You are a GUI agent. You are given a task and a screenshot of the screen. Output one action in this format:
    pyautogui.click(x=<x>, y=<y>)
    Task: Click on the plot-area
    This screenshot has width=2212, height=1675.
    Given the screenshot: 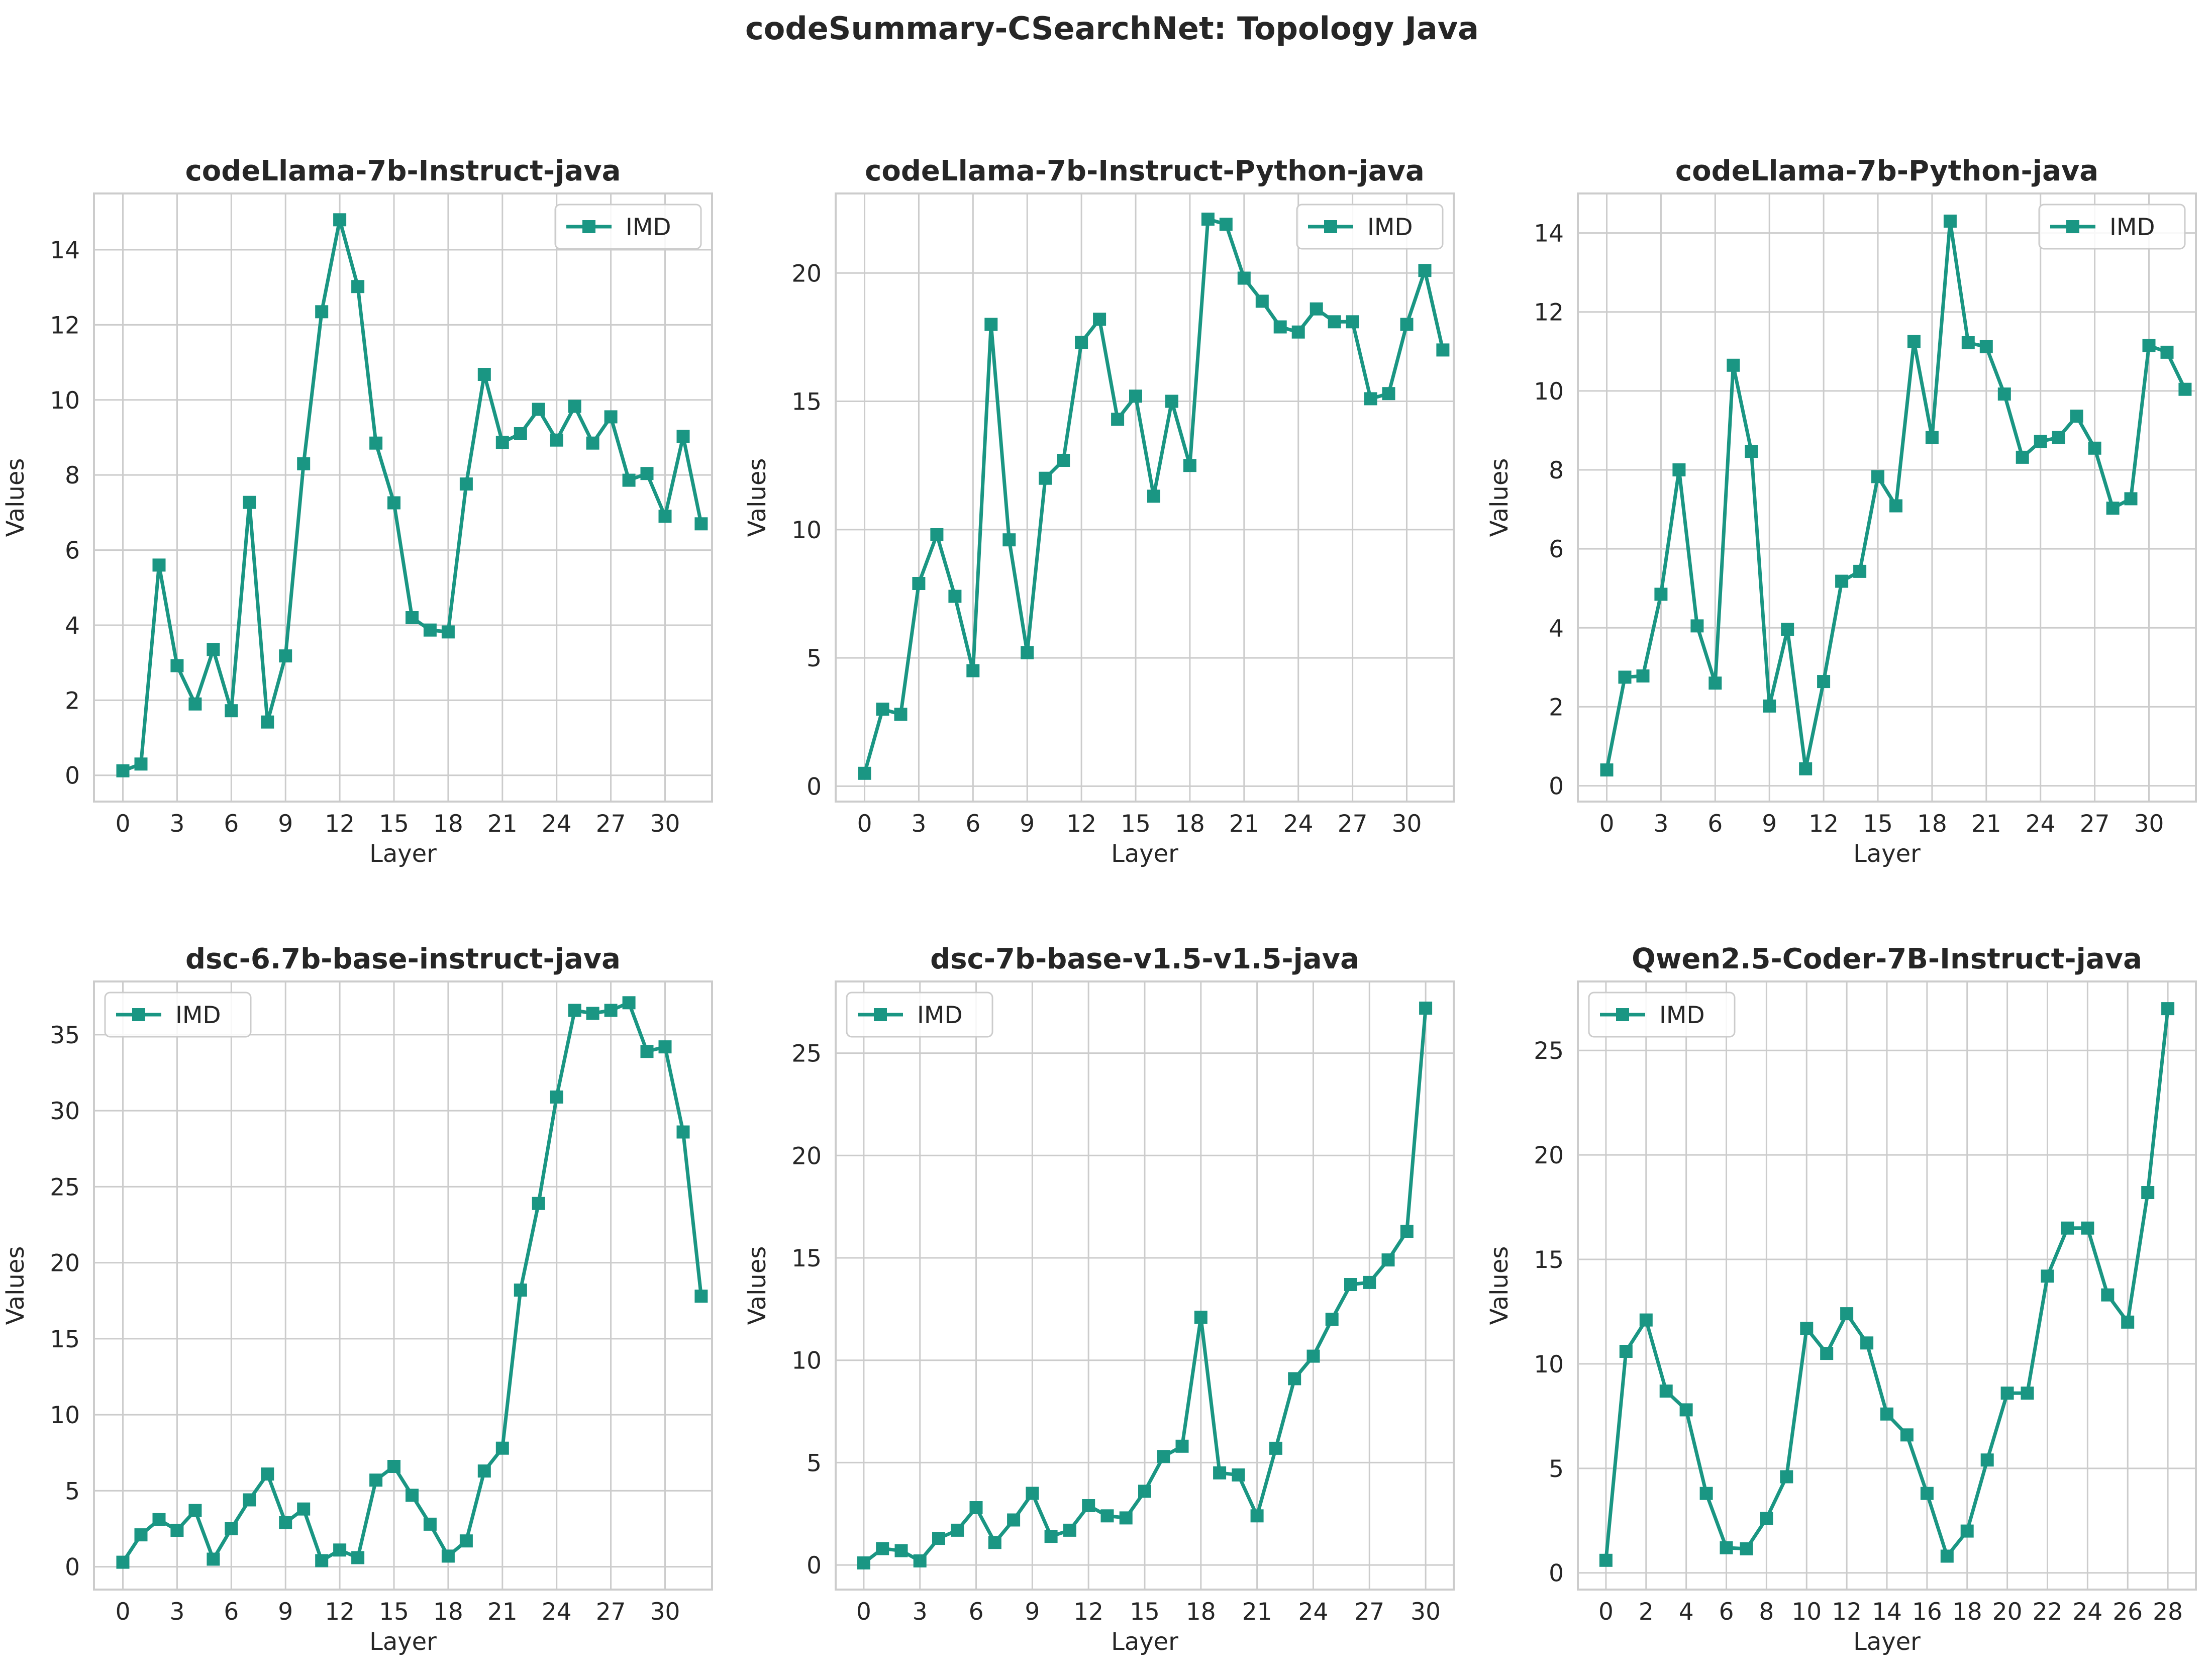 What is the action you would take?
    pyautogui.click(x=403, y=497)
    